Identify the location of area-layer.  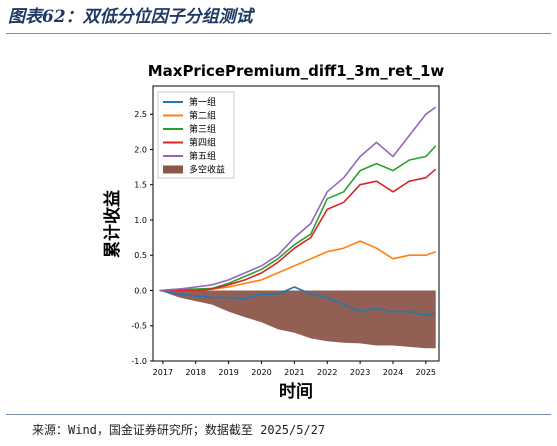
(297, 319).